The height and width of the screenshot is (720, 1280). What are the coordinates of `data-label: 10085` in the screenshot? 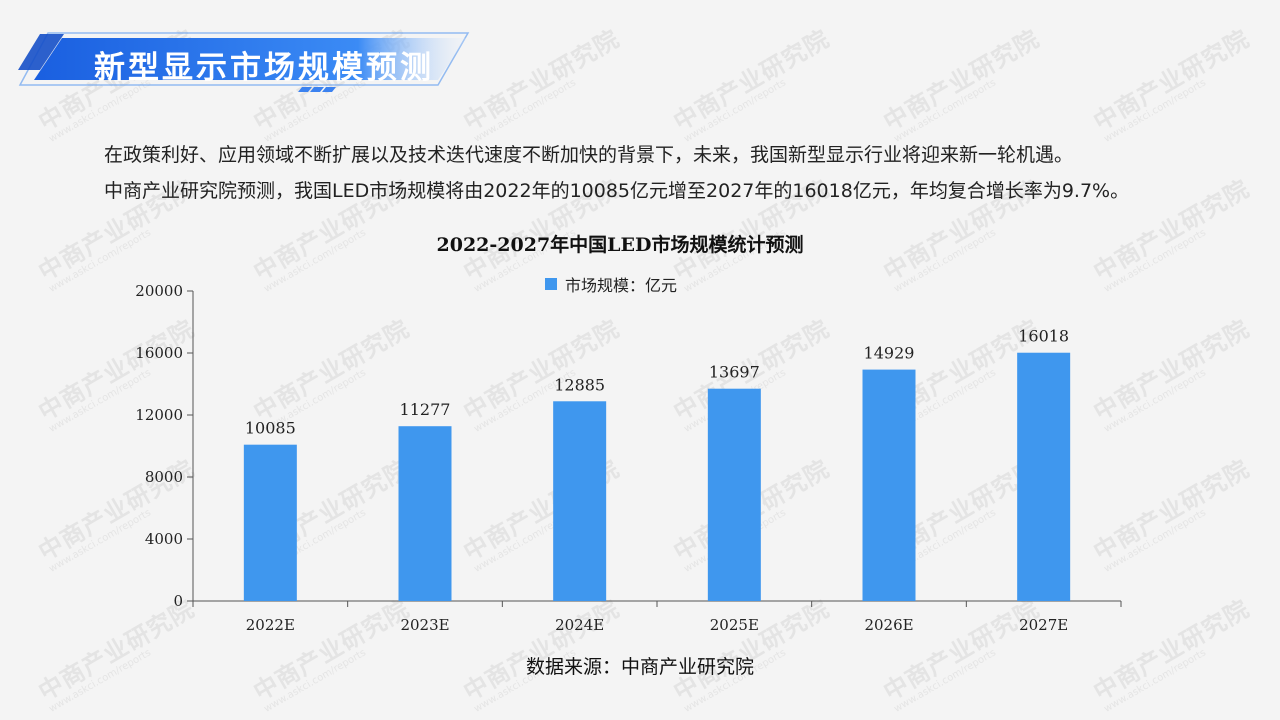 It's located at (270, 428).